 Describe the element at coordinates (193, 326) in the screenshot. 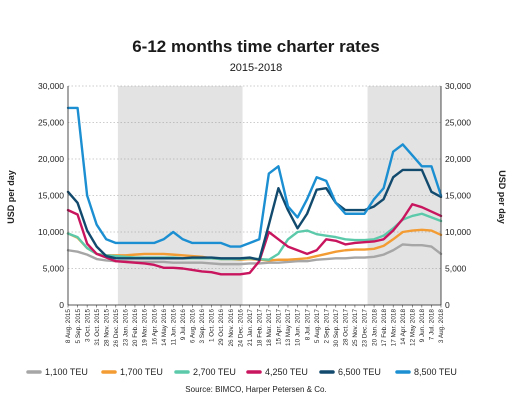

I see `x-tick-label: 6 Aug. 2016` at that location.